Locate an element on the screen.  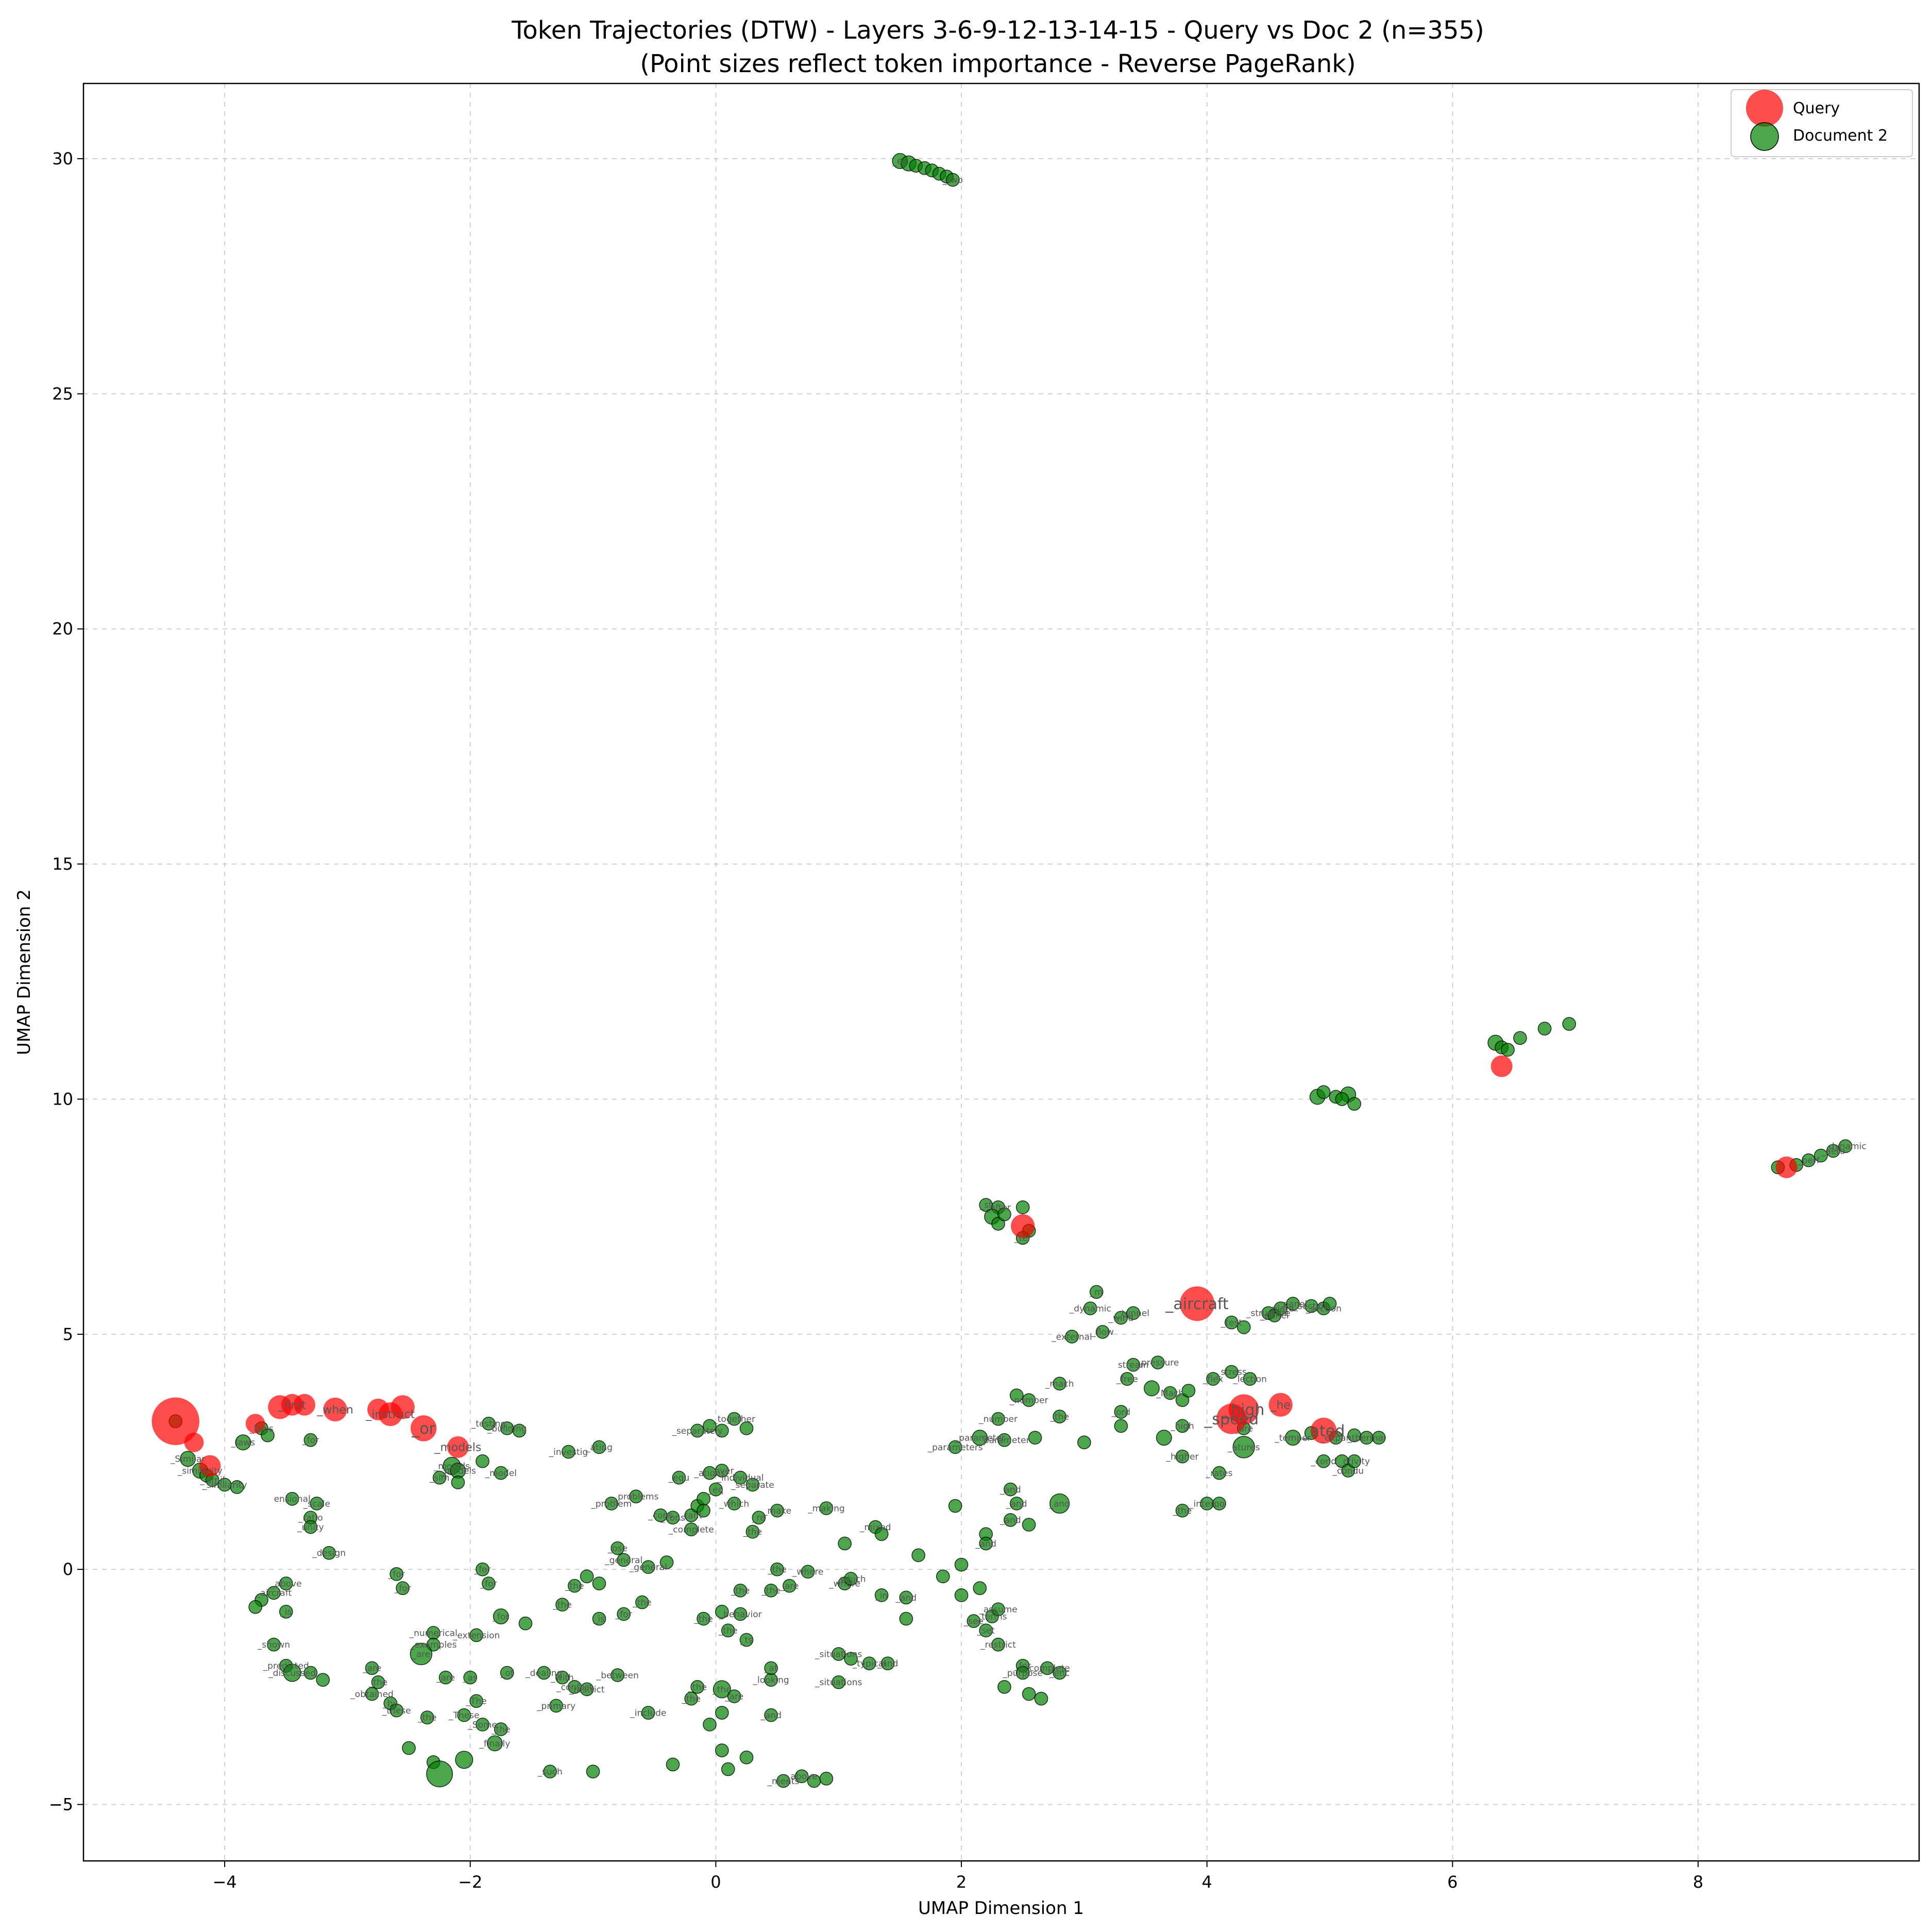
document-token-label: _making is located at coordinates (826, 1508).